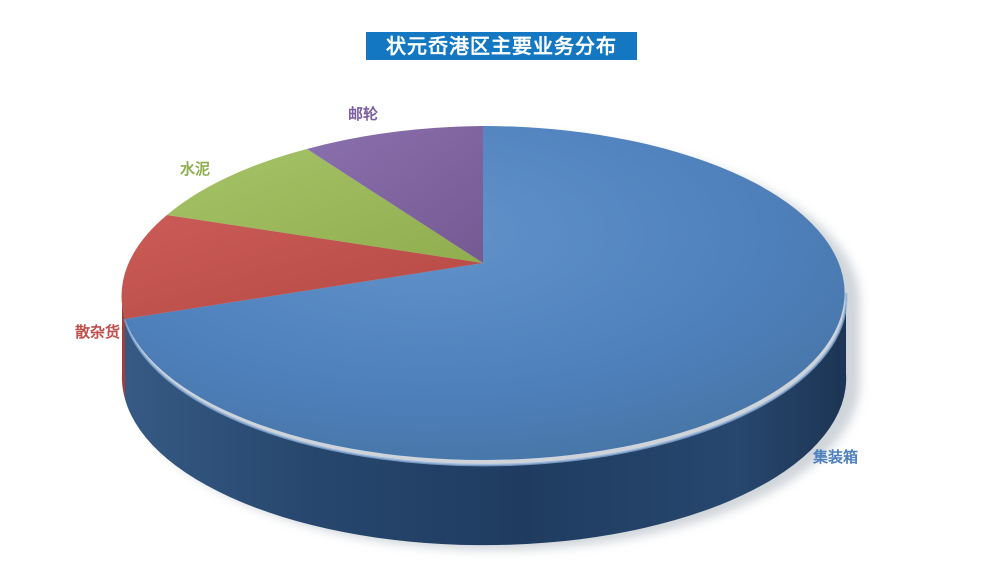  Describe the element at coordinates (302, 267) in the screenshot. I see `pie-slice-bulk` at that location.